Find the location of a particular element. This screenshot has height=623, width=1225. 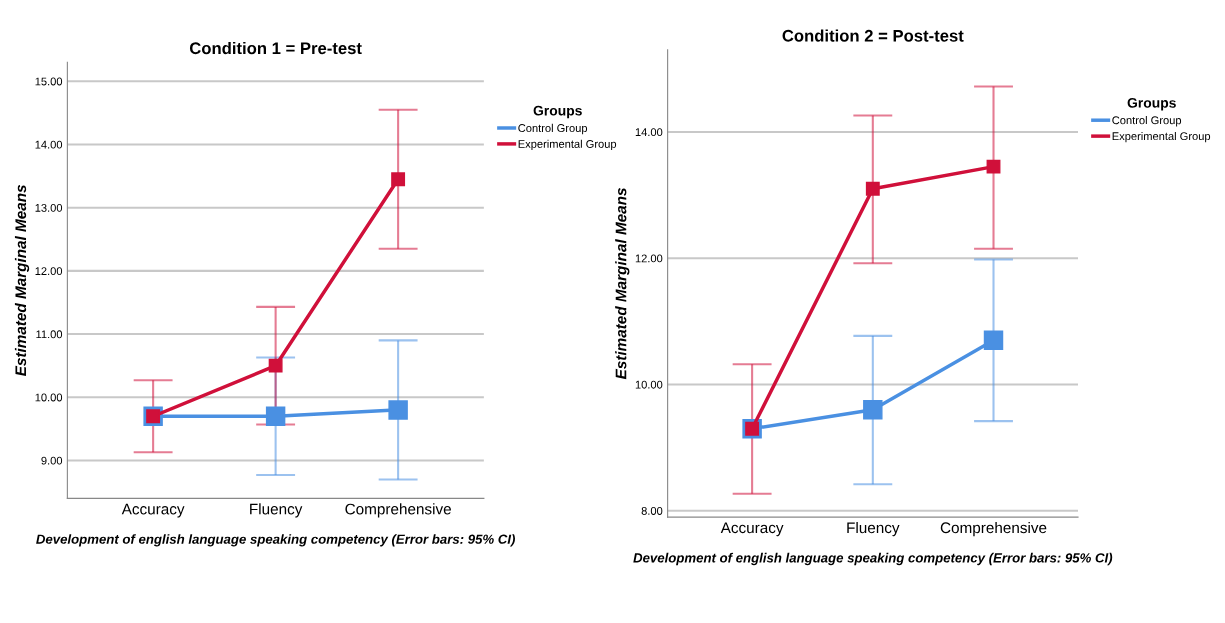

y-tick-label: 8.00 is located at coordinates (652, 511).